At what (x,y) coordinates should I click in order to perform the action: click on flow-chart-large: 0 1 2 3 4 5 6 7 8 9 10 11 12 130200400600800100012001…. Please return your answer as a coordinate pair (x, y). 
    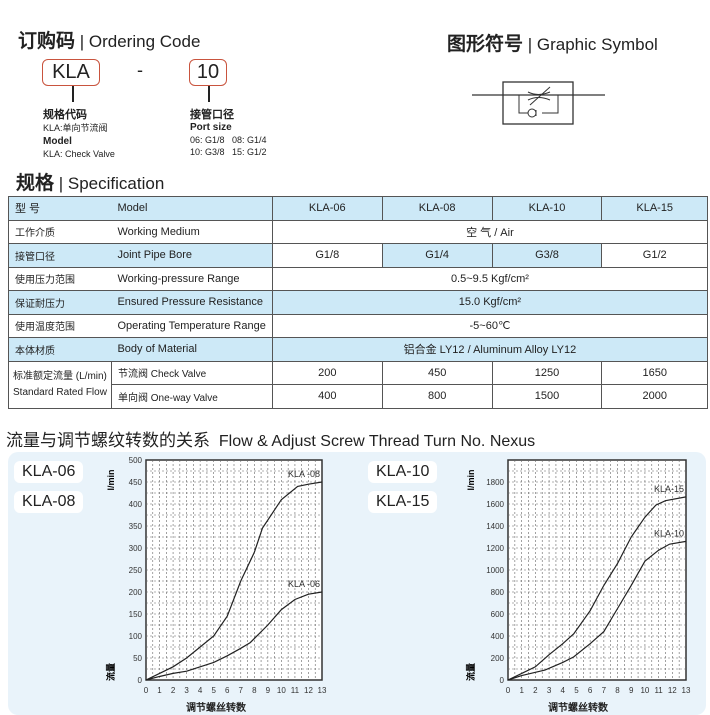
    Looking at the image, I should click on (578, 586).